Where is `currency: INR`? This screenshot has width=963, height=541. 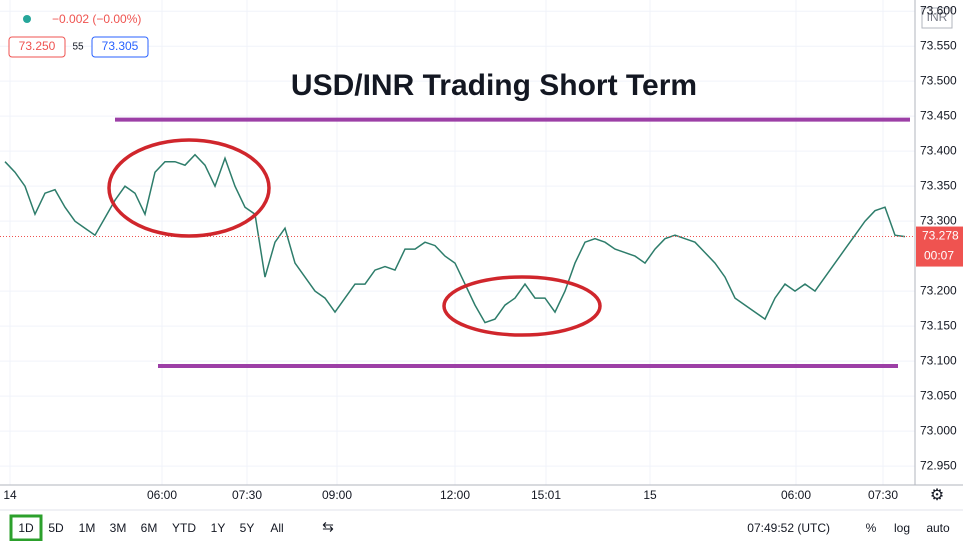
currency: INR is located at coordinates (937, 17).